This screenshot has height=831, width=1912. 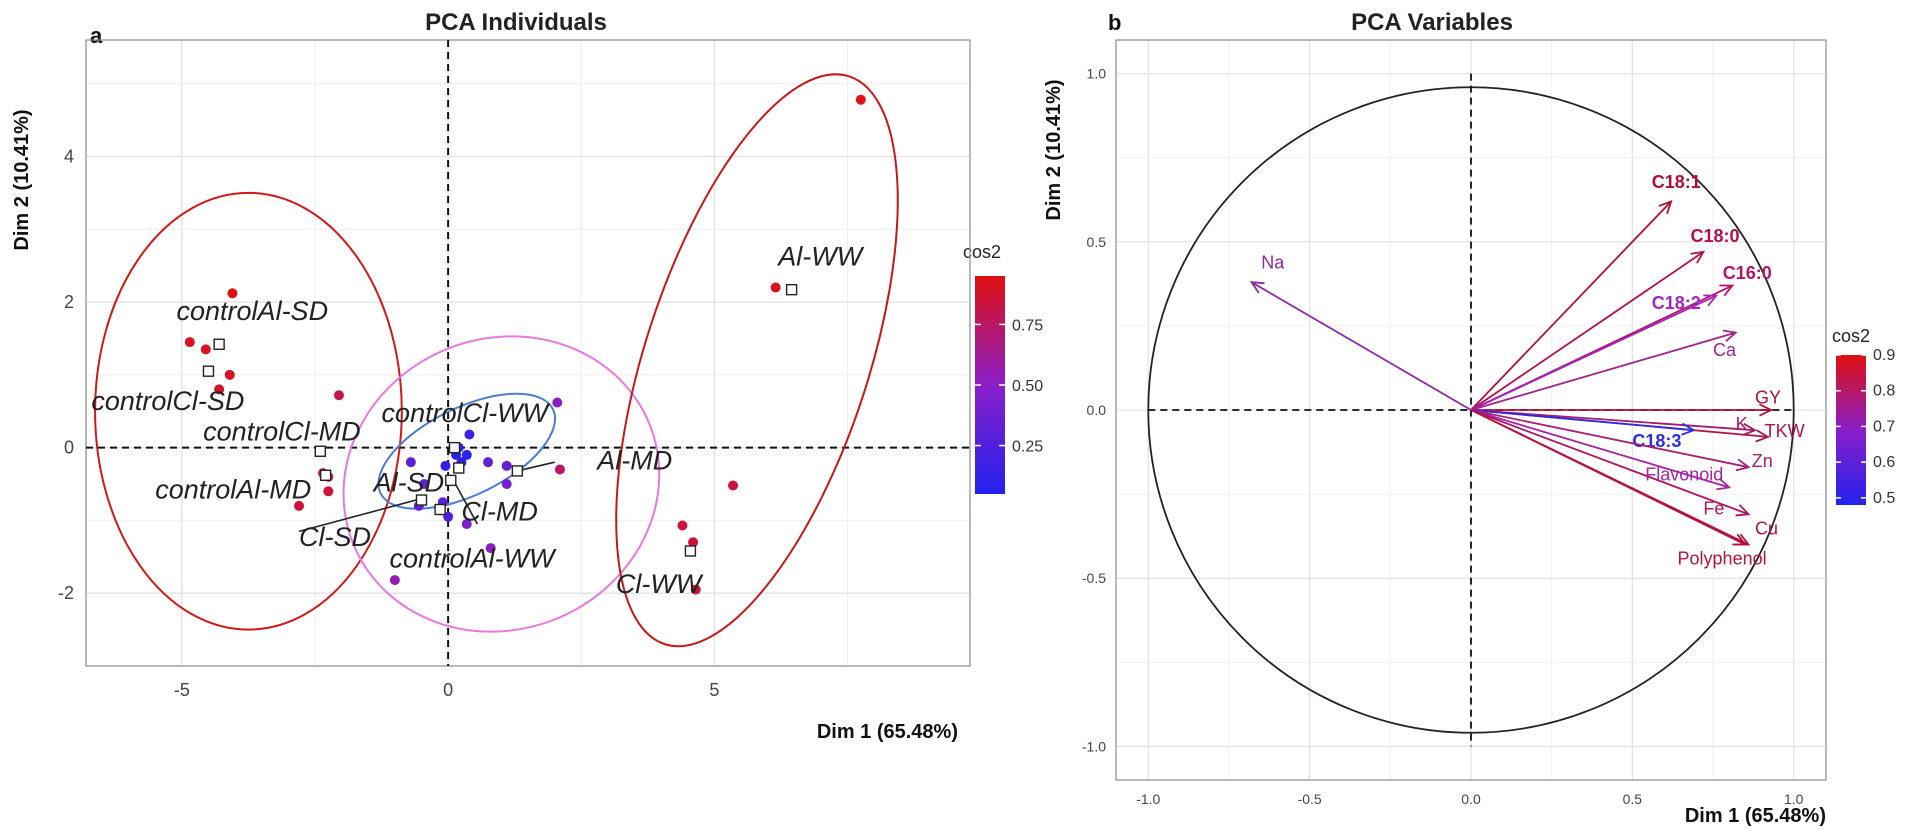 I want to click on group-label: Cl-SD, so click(x=335, y=537).